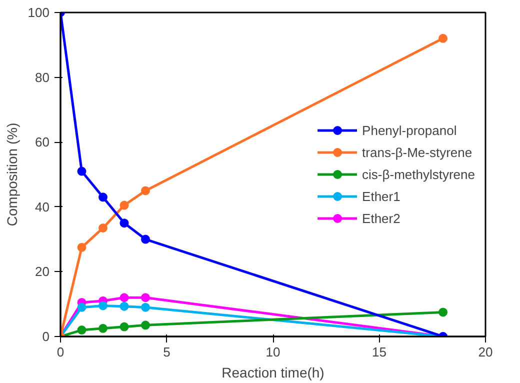 Image resolution: width=520 pixels, height=383 pixels. I want to click on legend-label: Phenyl-propanol, so click(409, 130).